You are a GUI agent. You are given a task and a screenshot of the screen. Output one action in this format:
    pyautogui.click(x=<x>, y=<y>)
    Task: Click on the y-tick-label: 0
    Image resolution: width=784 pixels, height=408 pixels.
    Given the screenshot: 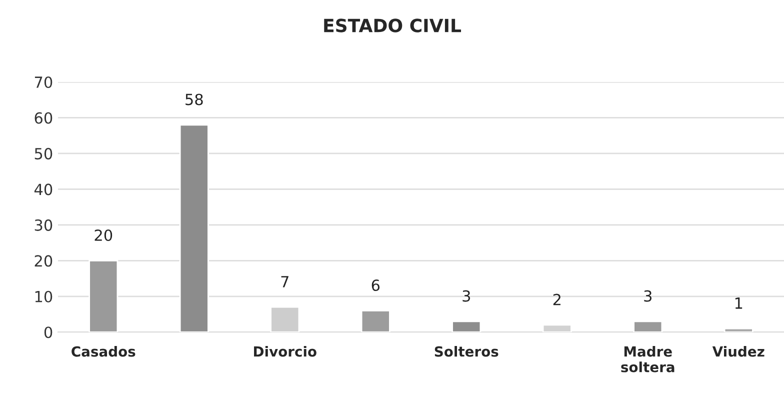 What is the action you would take?
    pyautogui.click(x=48, y=332)
    